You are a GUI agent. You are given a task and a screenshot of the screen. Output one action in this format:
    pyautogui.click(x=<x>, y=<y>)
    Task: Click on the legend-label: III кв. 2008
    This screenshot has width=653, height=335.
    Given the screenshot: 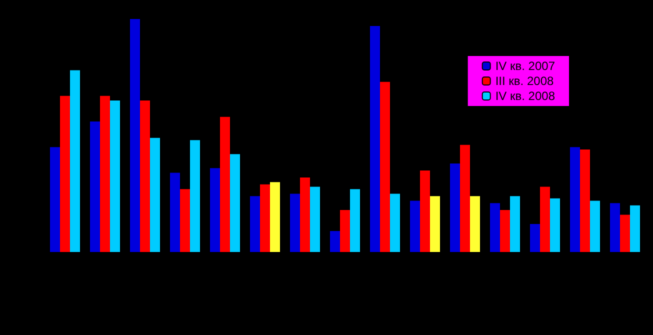 What is the action you would take?
    pyautogui.click(x=524, y=81)
    